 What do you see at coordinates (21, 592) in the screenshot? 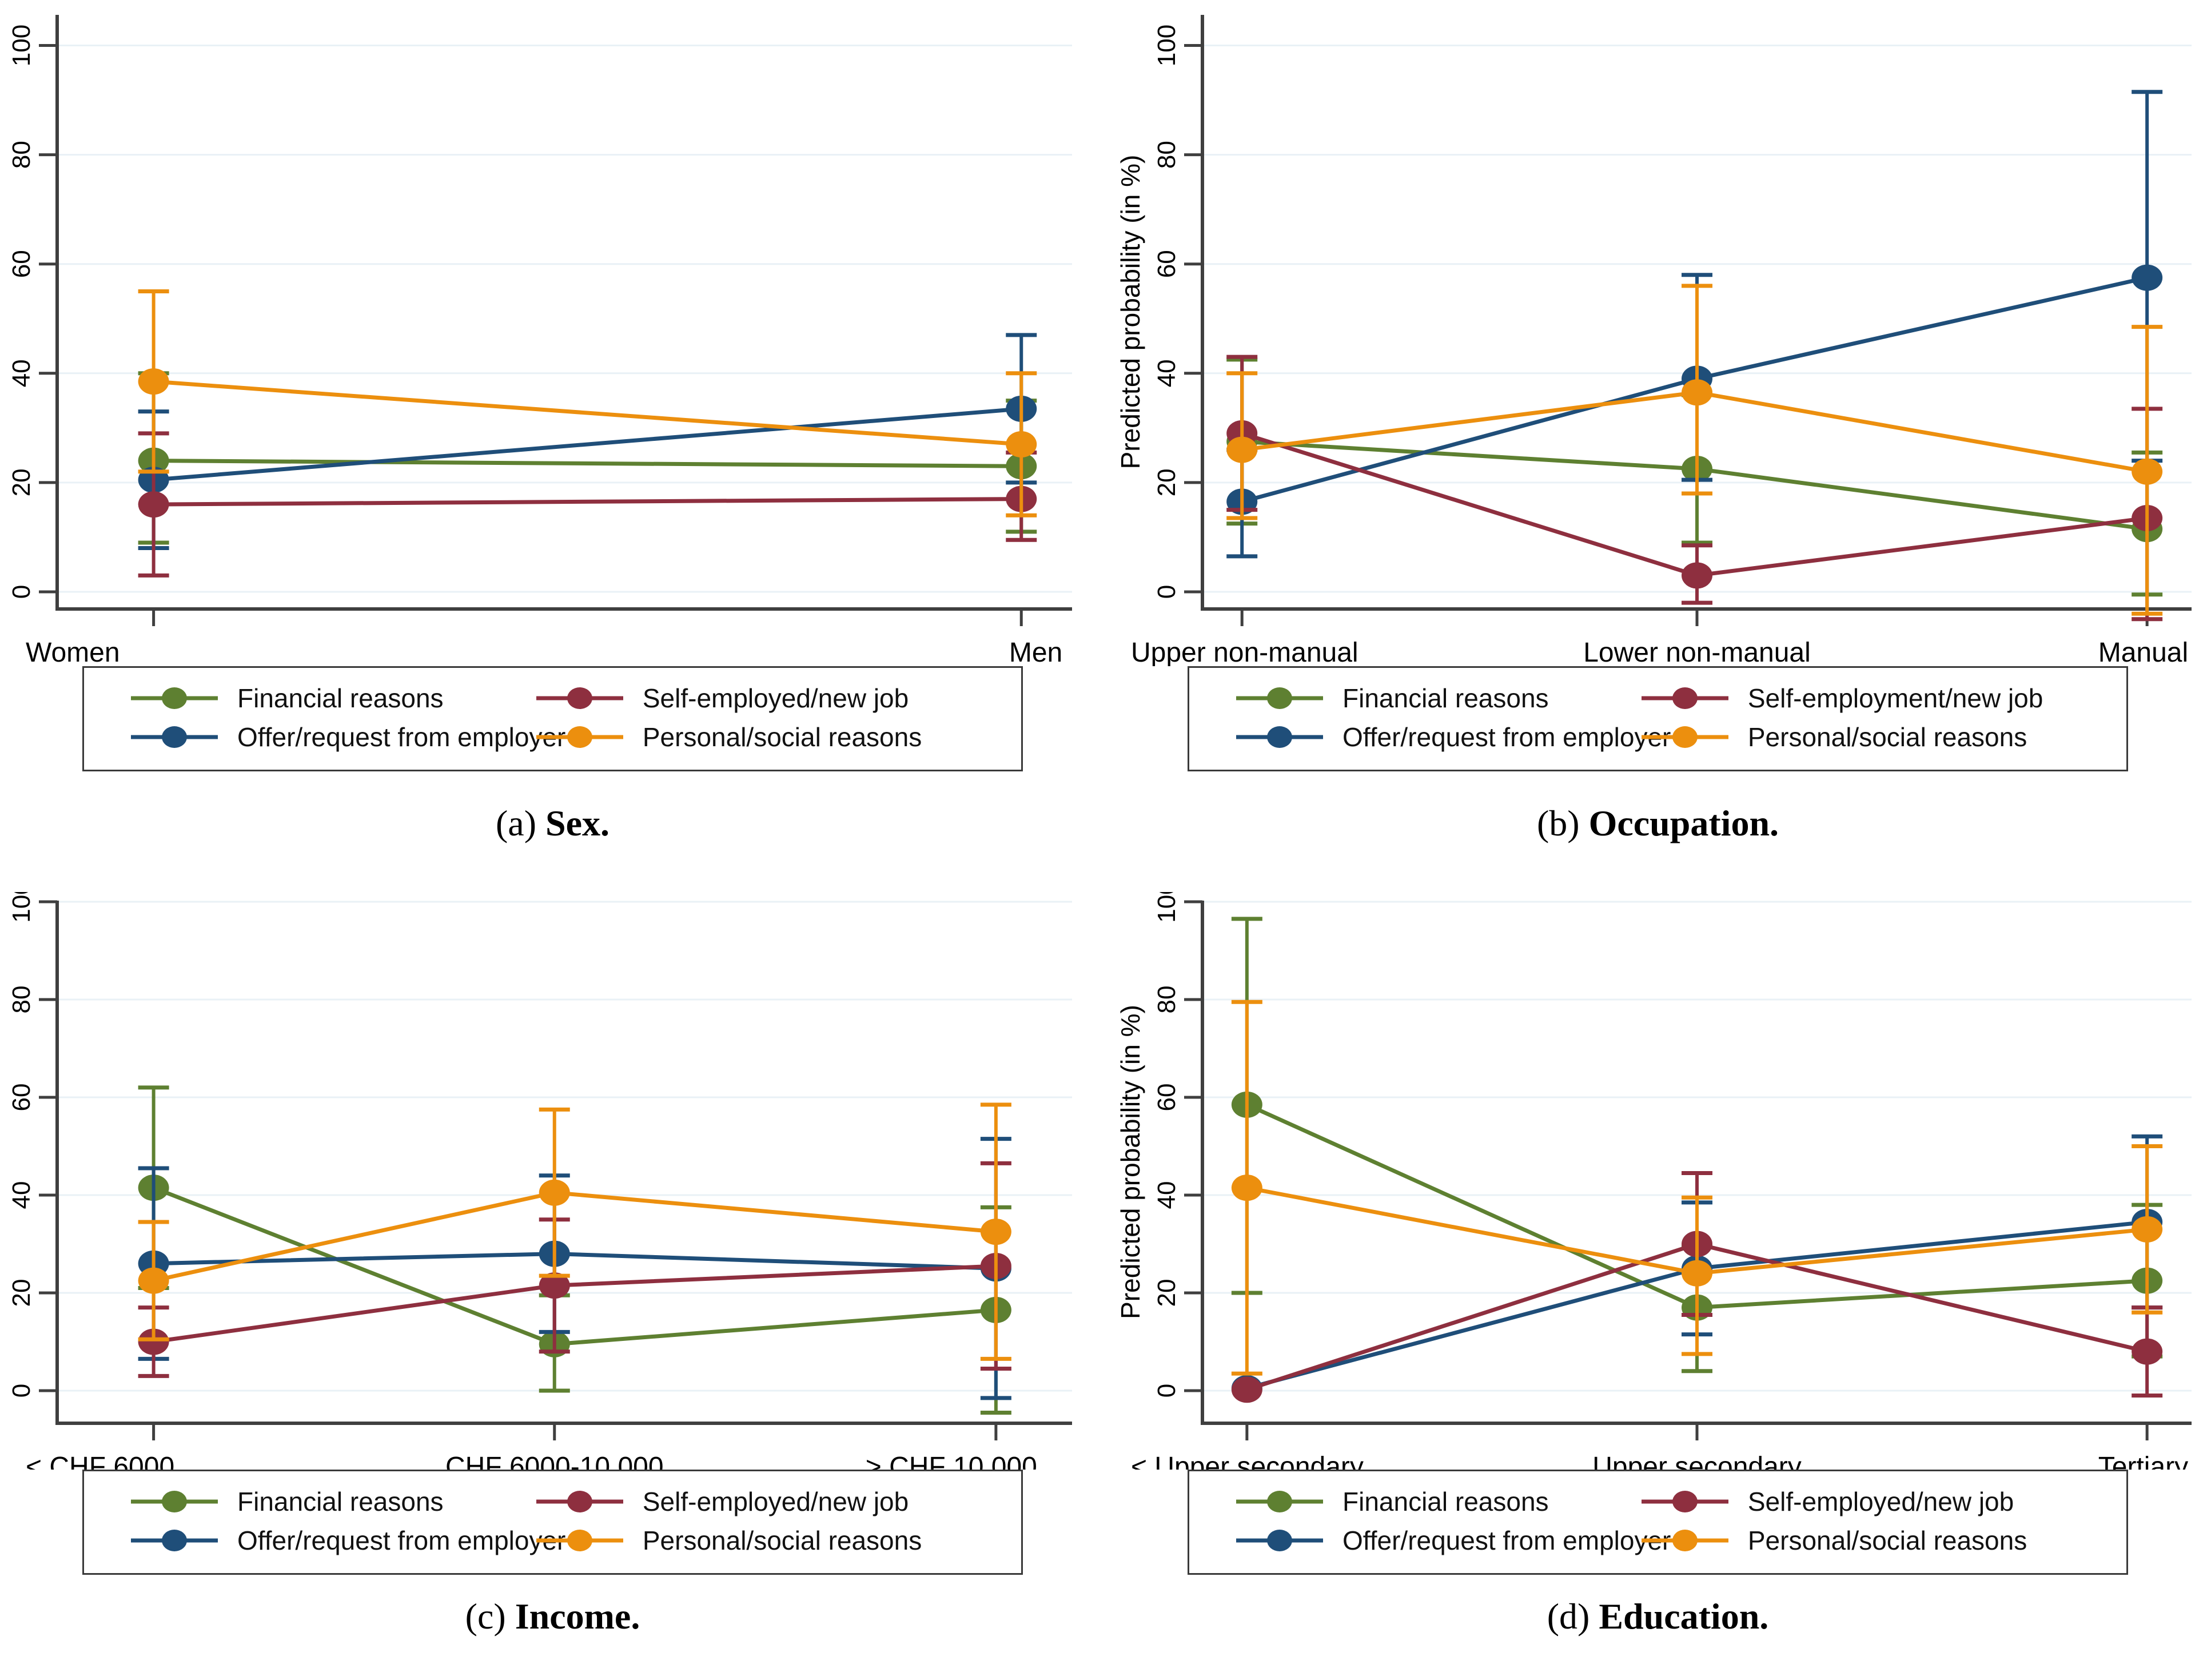
I see `y-tick-label-0: 0` at bounding box center [21, 592].